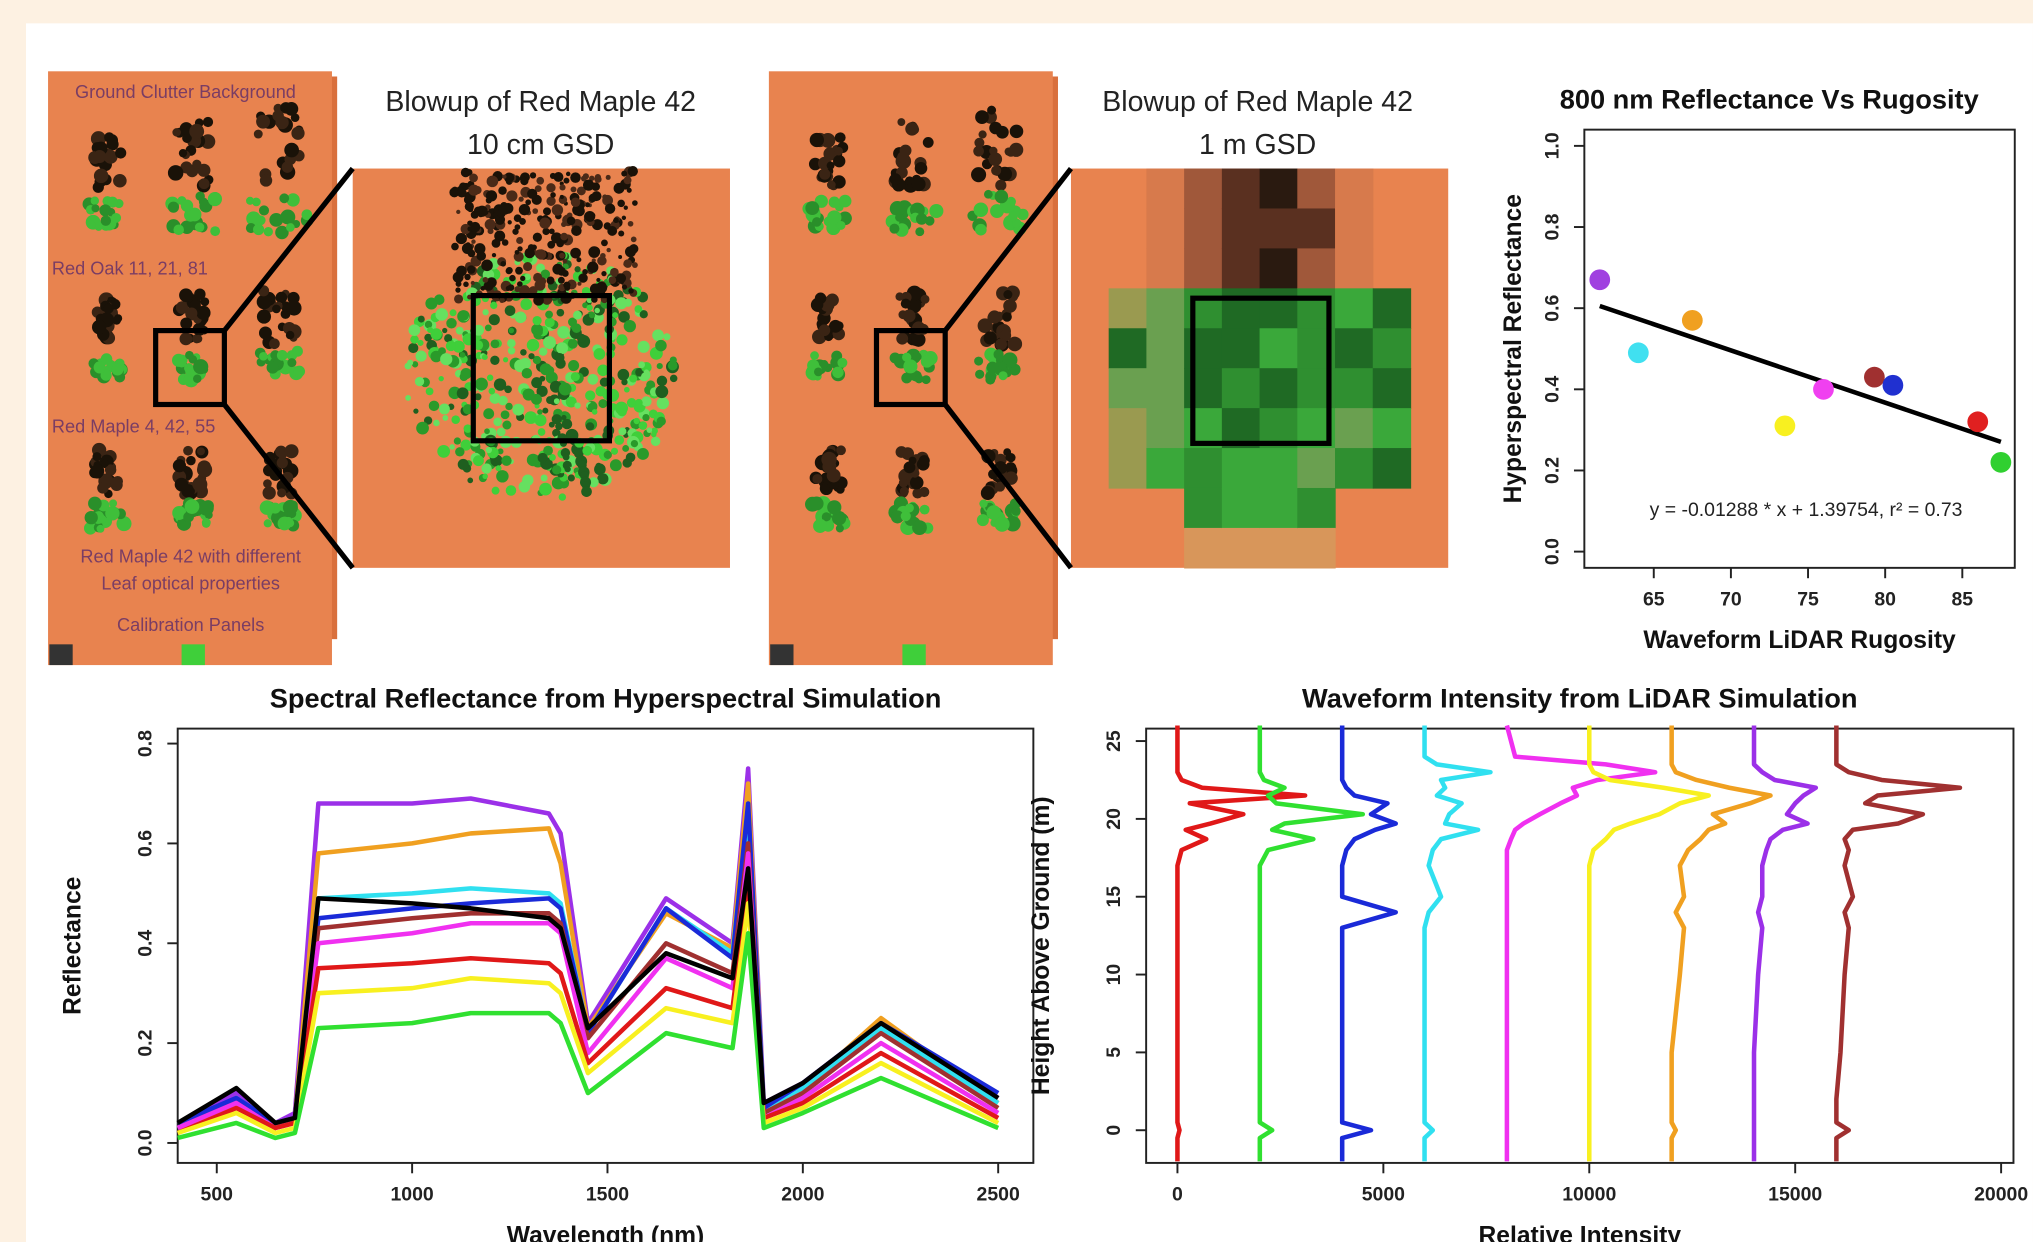 This screenshot has width=2033, height=1242. What do you see at coordinates (1785, 943) in the screenshot?
I see `series-line` at bounding box center [1785, 943].